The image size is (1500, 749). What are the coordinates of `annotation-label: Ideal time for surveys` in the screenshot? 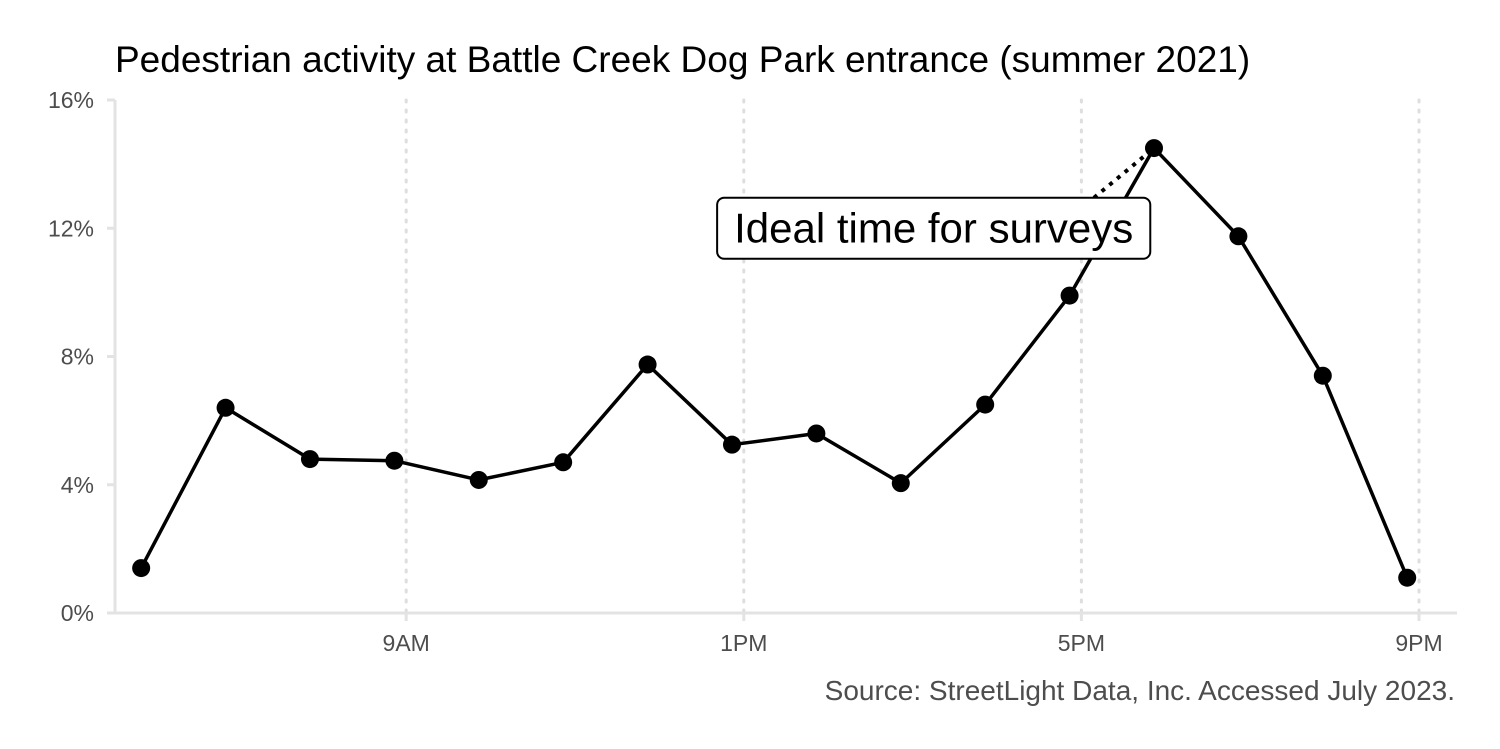 It's located at (934, 228).